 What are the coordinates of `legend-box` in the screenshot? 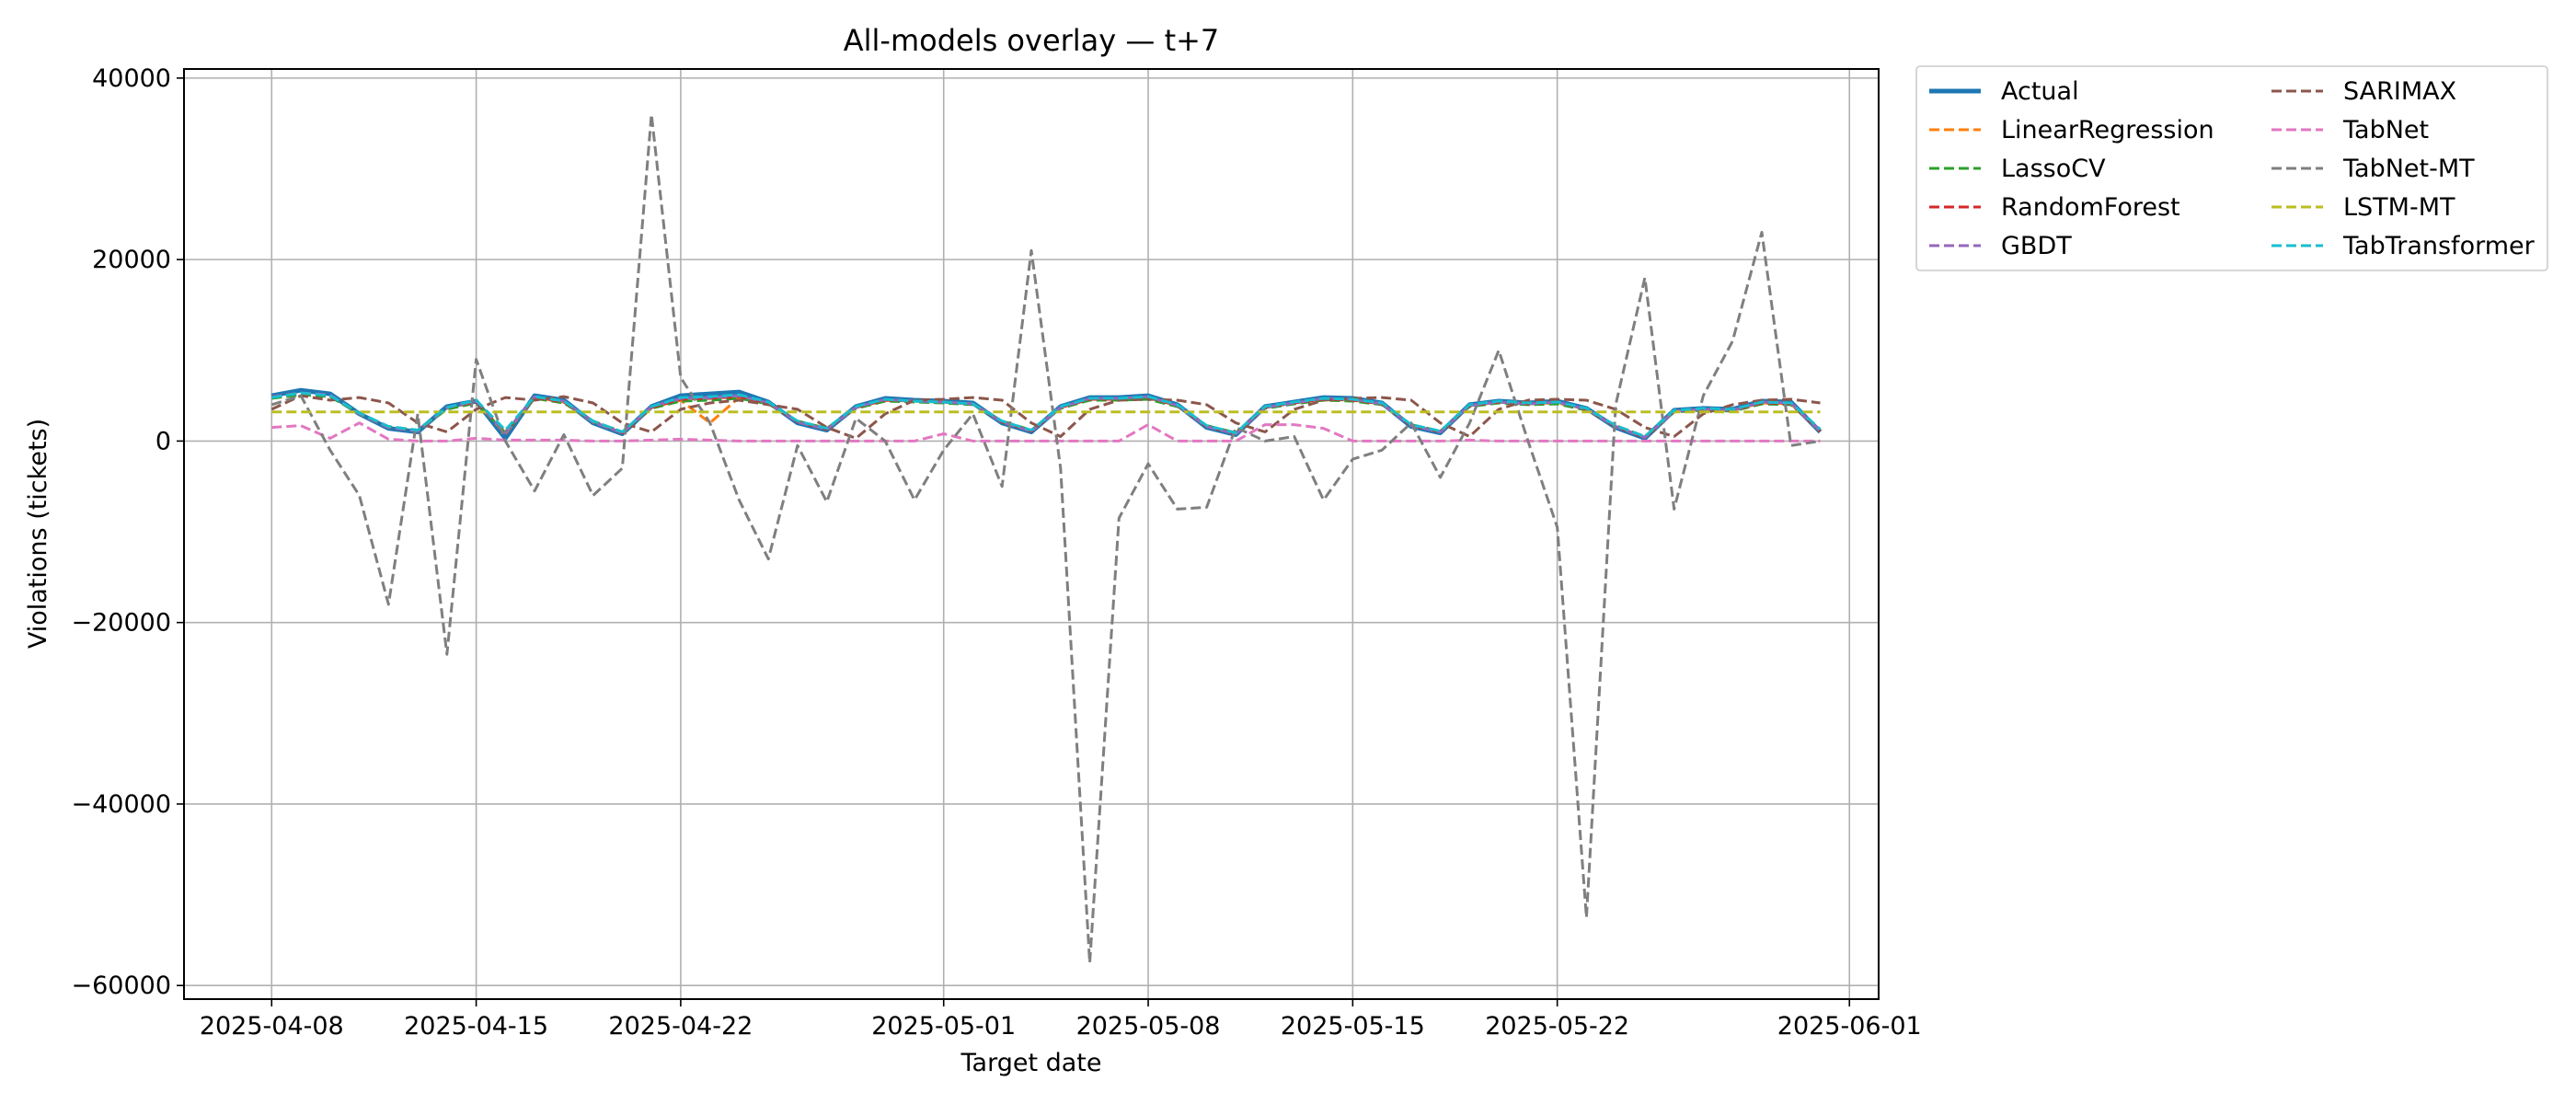 It's located at (2231, 168).